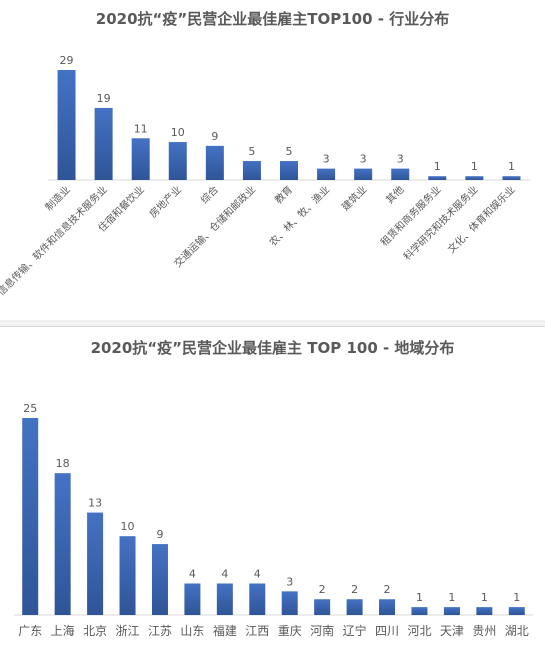  What do you see at coordinates (57, 198) in the screenshot?
I see `category-label: 制造业` at bounding box center [57, 198].